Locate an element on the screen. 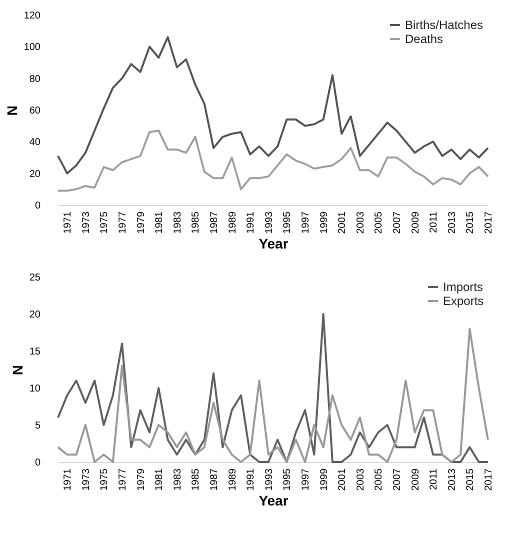 This screenshot has width=506, height=555. legend-label: Deaths is located at coordinates (424, 39).